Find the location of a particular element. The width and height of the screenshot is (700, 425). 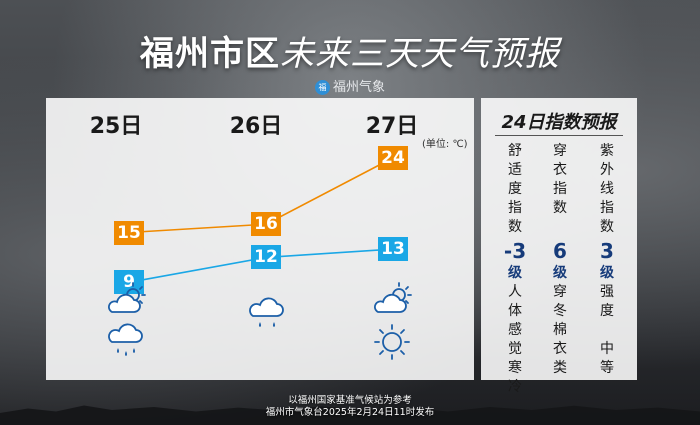

tree-silhouette is located at coordinates (350, 415).